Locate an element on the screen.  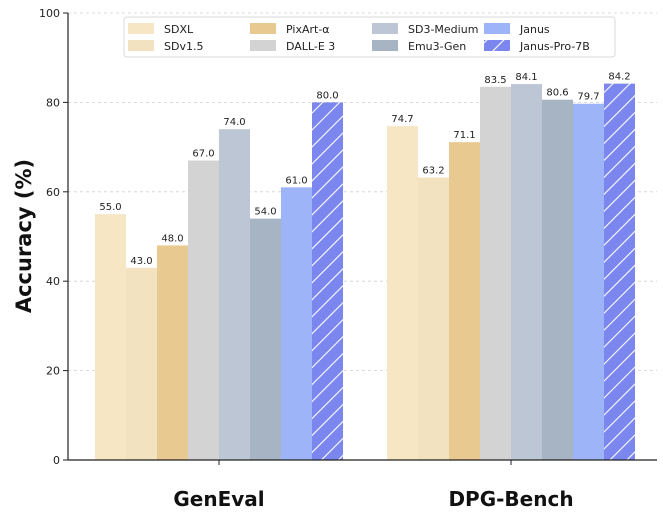
bar-pixart--dpg-bench is located at coordinates (464, 301).